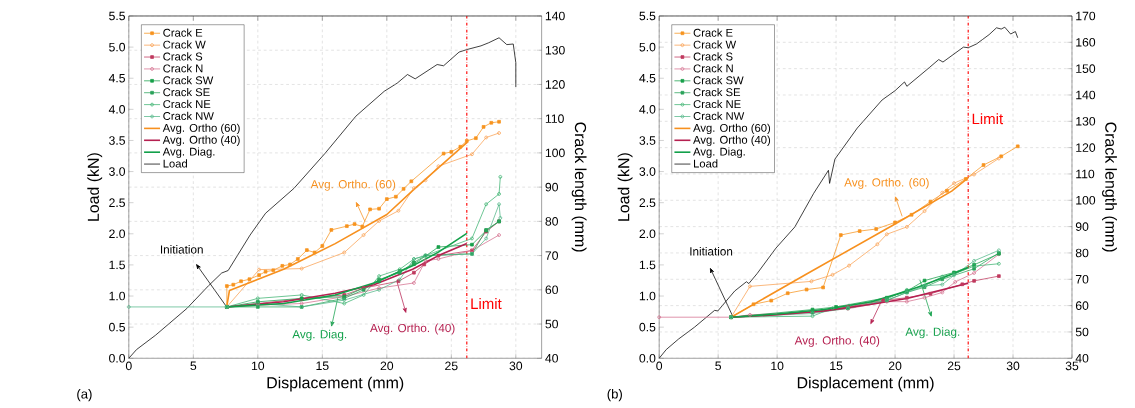 The height and width of the screenshot is (408, 1135). I want to click on x-tick-label: 30, so click(1013, 366).